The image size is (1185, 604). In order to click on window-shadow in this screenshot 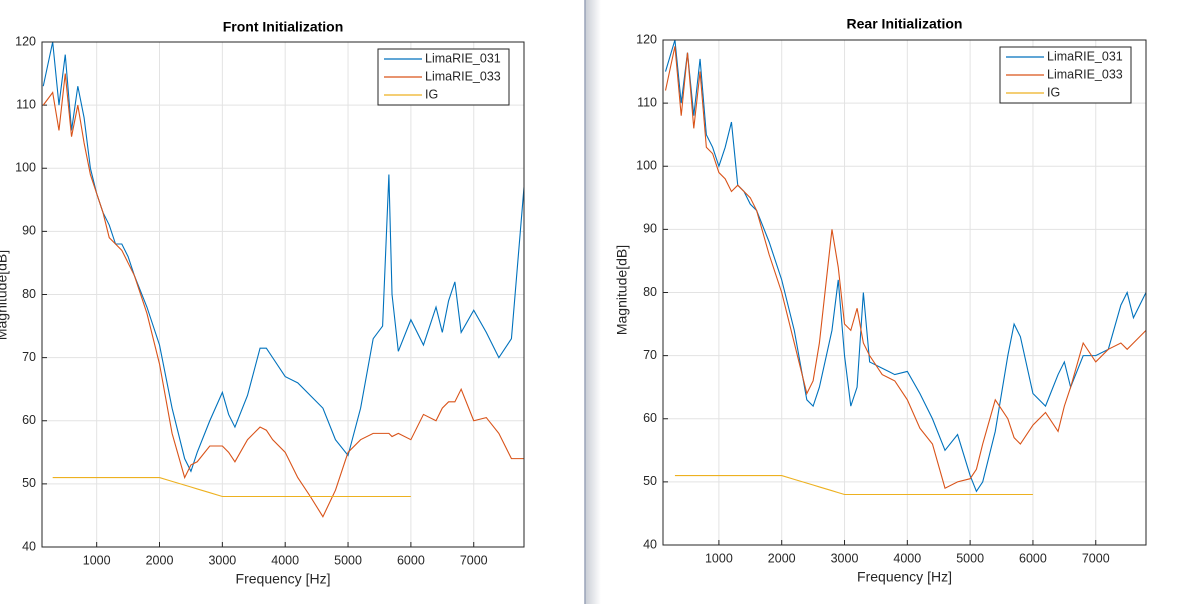, I will do `click(593, 302)`.